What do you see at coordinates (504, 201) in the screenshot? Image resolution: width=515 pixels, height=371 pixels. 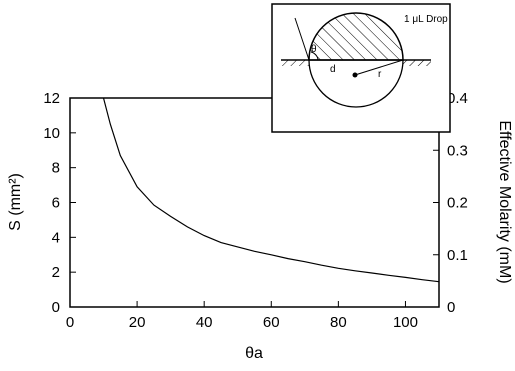 I see `right-axis-title: Effective Molarity (mM)` at bounding box center [504, 201].